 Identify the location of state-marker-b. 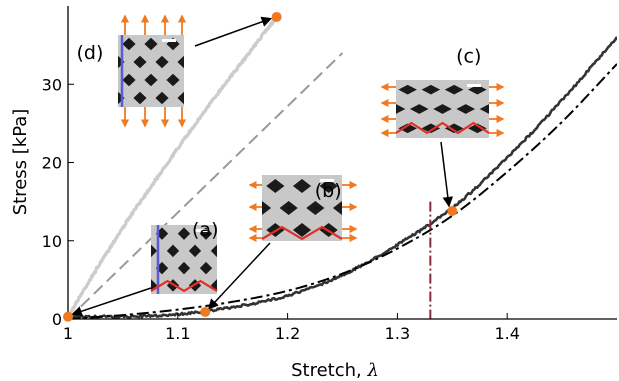
(205, 311).